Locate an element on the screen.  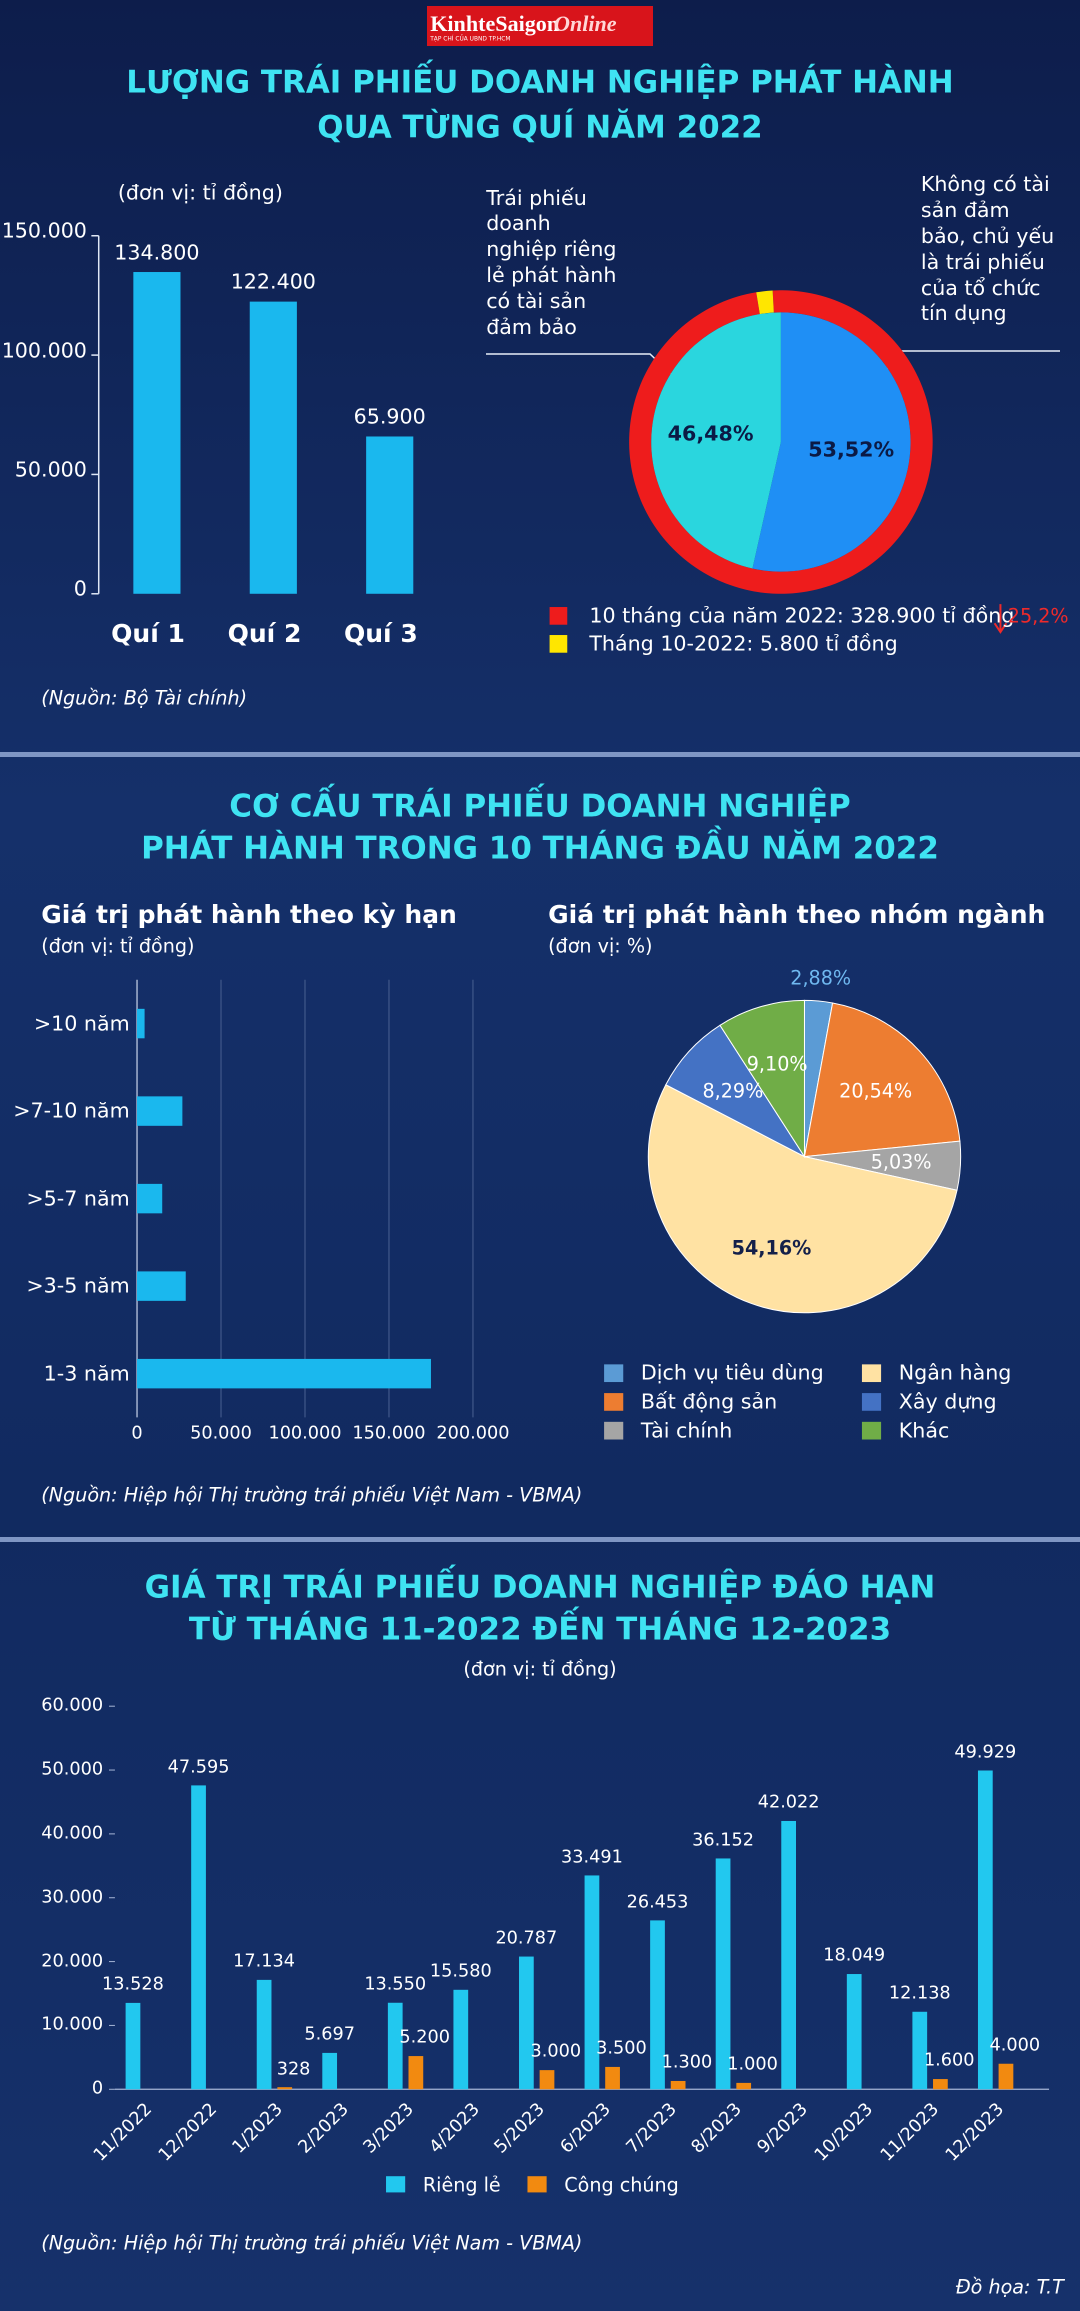
value-label: 15.580 is located at coordinates (460, 1971).